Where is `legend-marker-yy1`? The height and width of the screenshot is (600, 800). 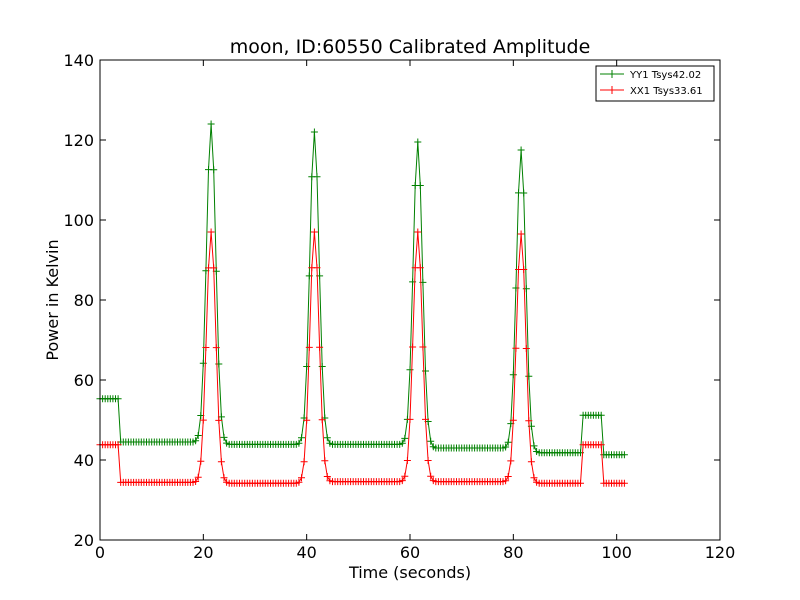 legend-marker-yy1 is located at coordinates (612, 74).